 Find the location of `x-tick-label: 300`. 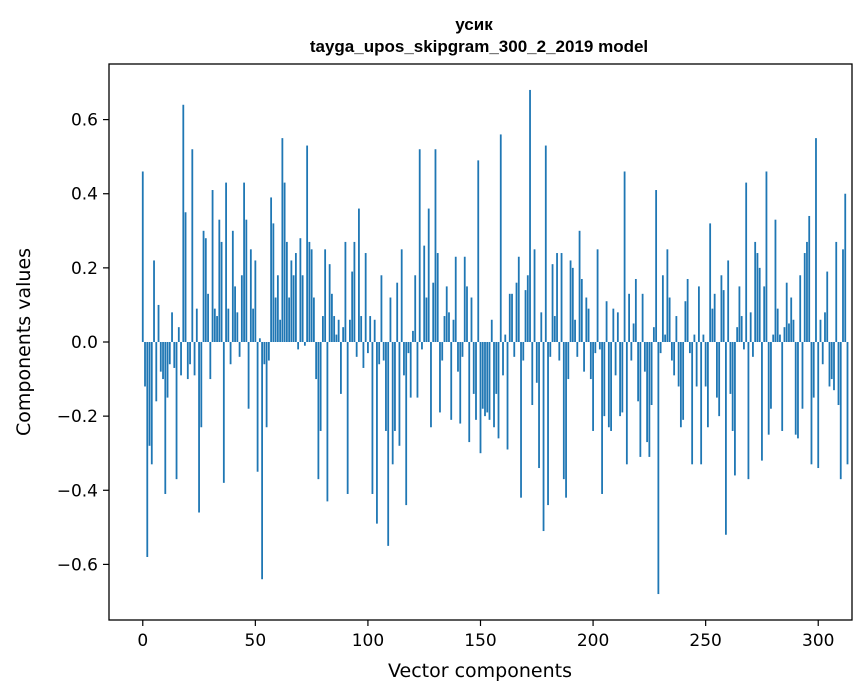

x-tick-label: 300 is located at coordinates (818, 641).